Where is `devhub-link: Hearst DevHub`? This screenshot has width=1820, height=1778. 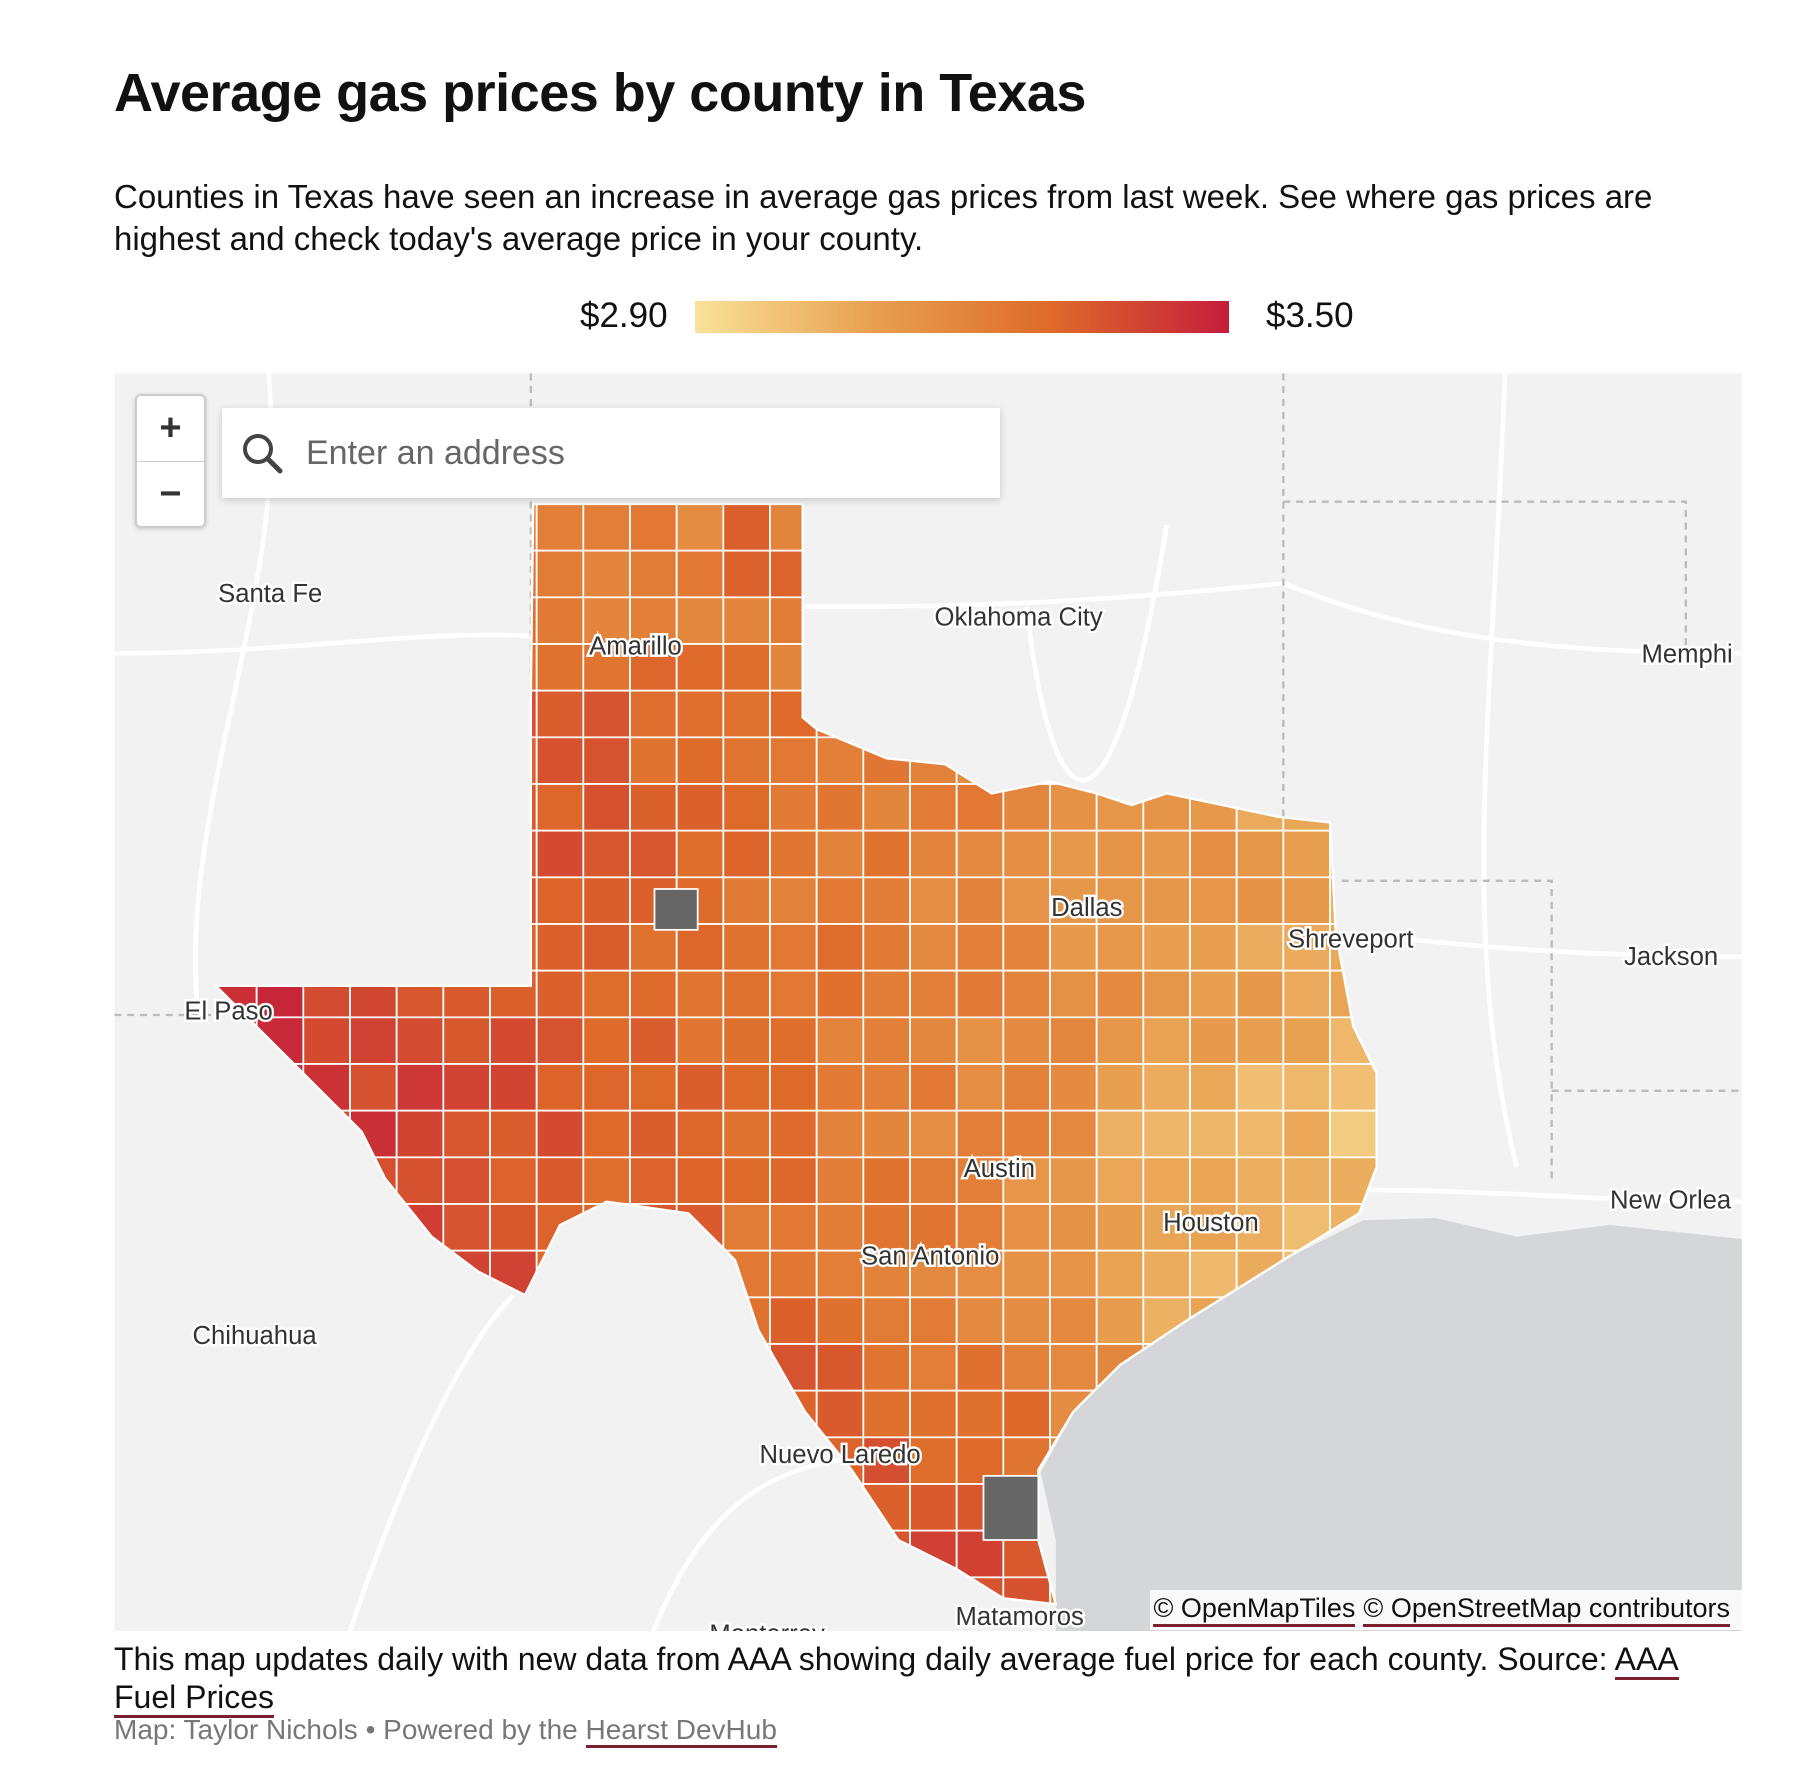 devhub-link: Hearst DevHub is located at coordinates (681, 1731).